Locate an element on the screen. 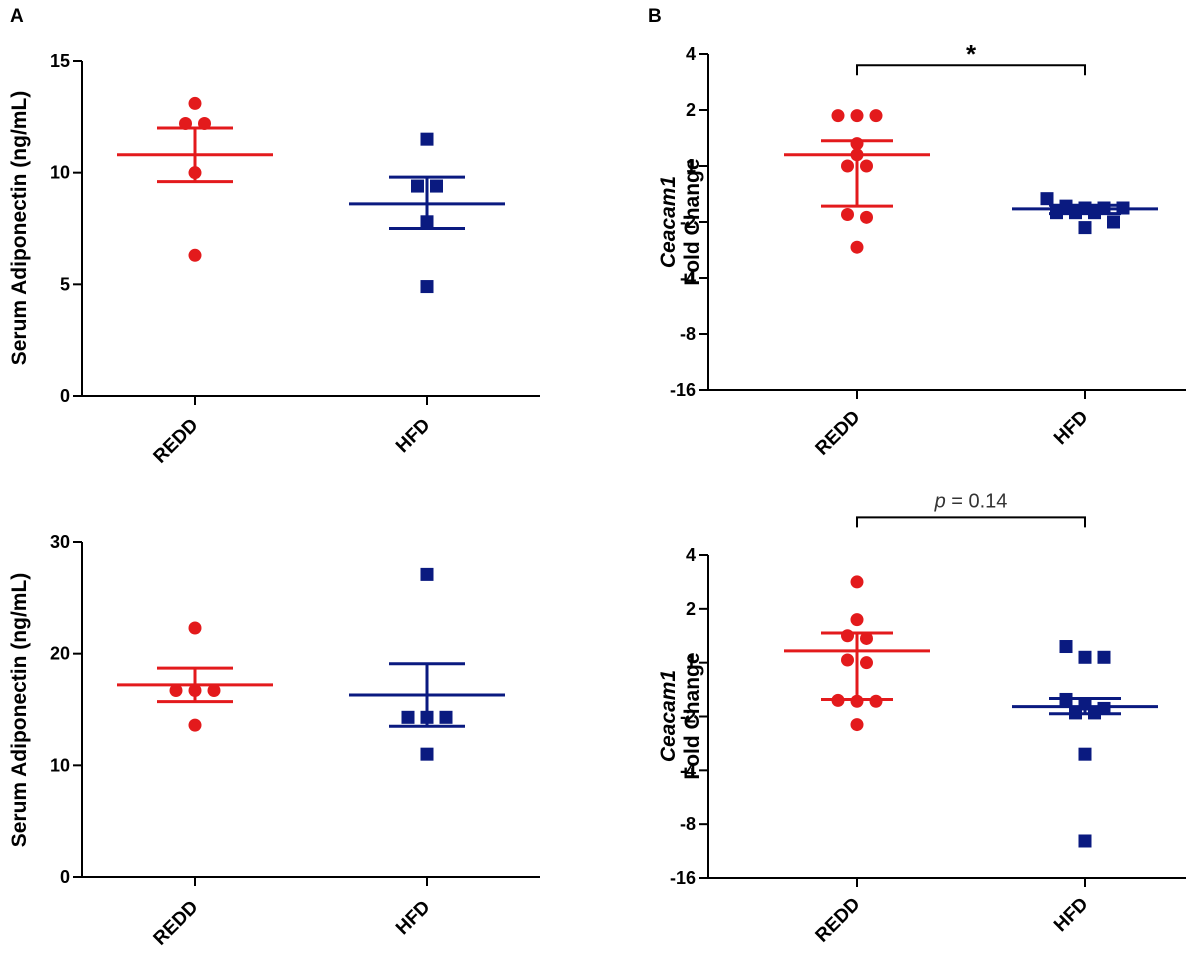 Image resolution: width=1200 pixels, height=972 pixels. panel-label-b: B is located at coordinates (655, 16).